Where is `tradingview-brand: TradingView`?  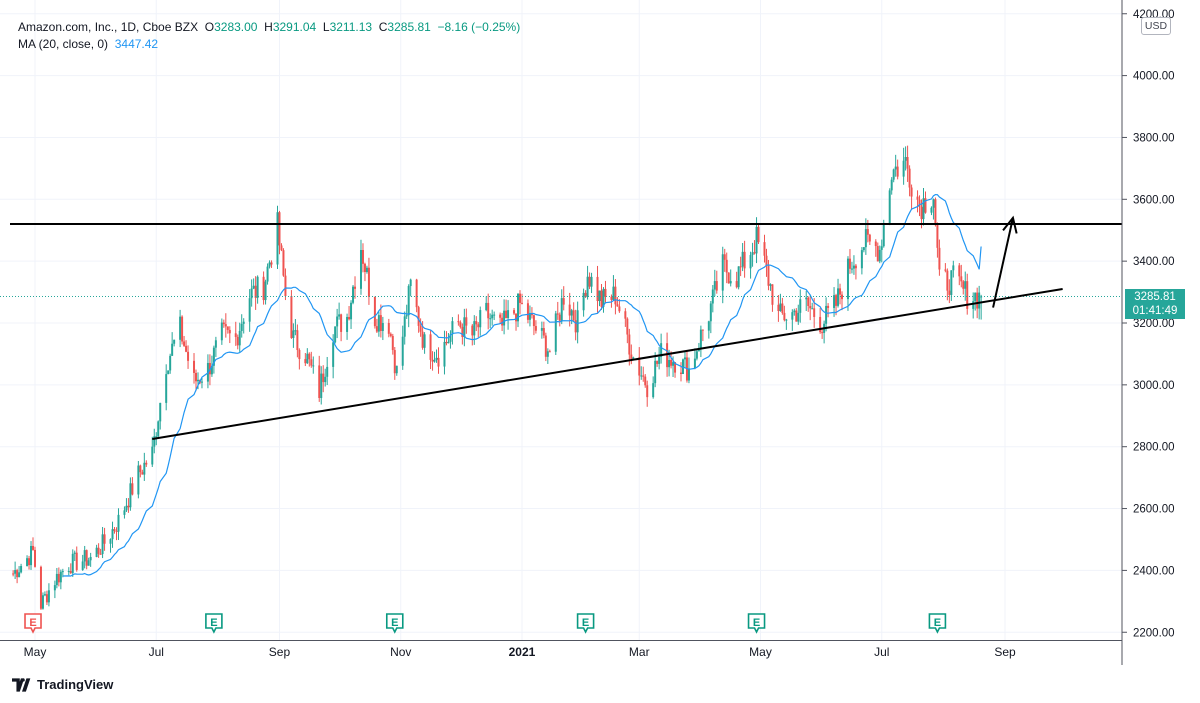 tradingview-brand: TradingView is located at coordinates (62, 684).